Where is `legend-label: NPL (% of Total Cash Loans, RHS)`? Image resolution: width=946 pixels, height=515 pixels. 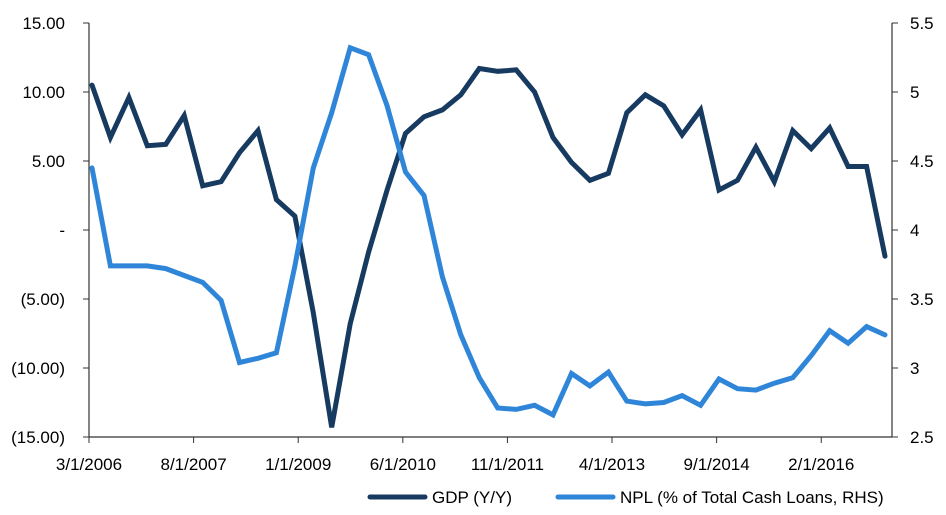 legend-label: NPL (% of Total Cash Loans, RHS) is located at coordinates (752, 497).